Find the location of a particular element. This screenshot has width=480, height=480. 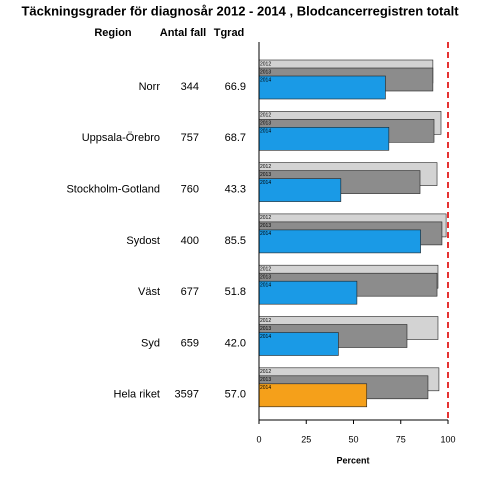

region-label: Hela riket is located at coordinates (137, 395).